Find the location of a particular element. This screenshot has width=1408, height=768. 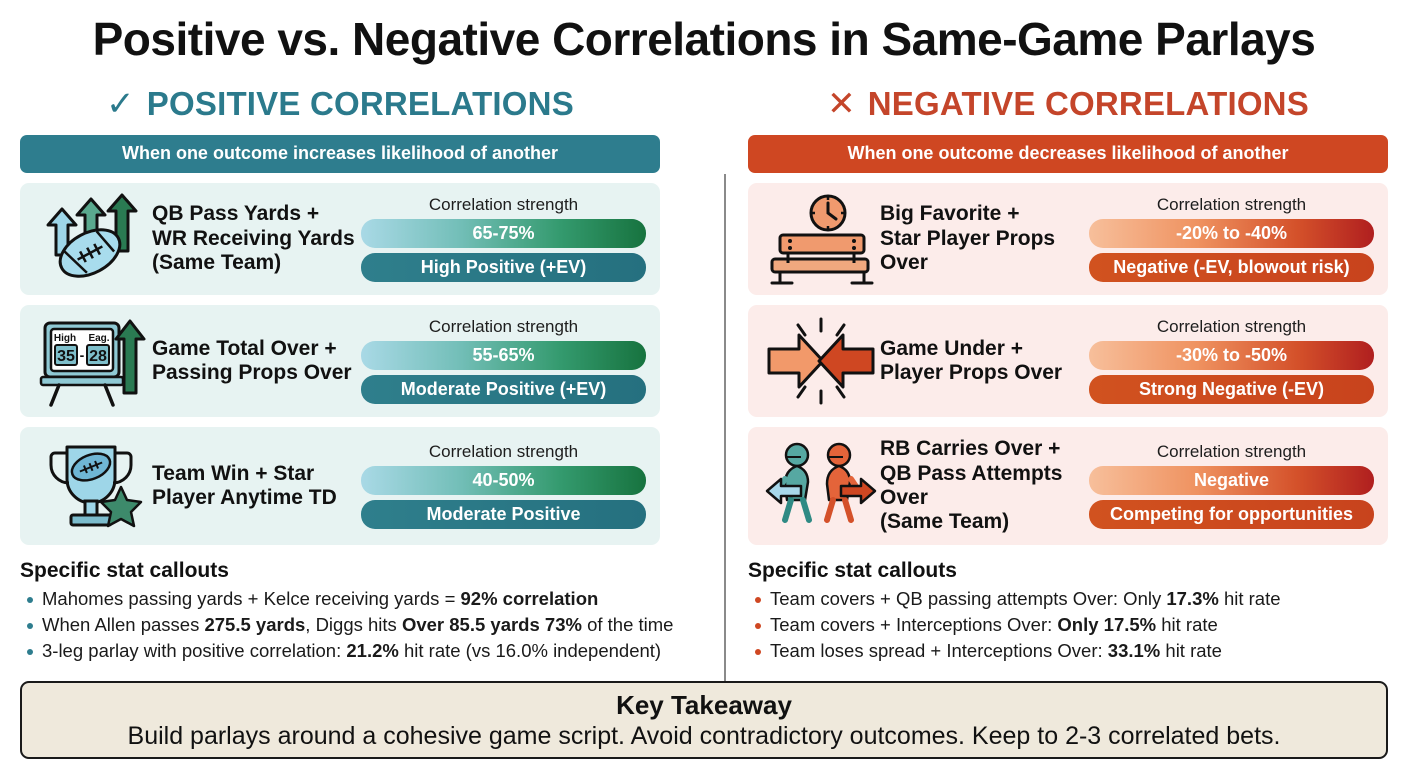

cross-icon: ✕ is located at coordinates (841, 103).